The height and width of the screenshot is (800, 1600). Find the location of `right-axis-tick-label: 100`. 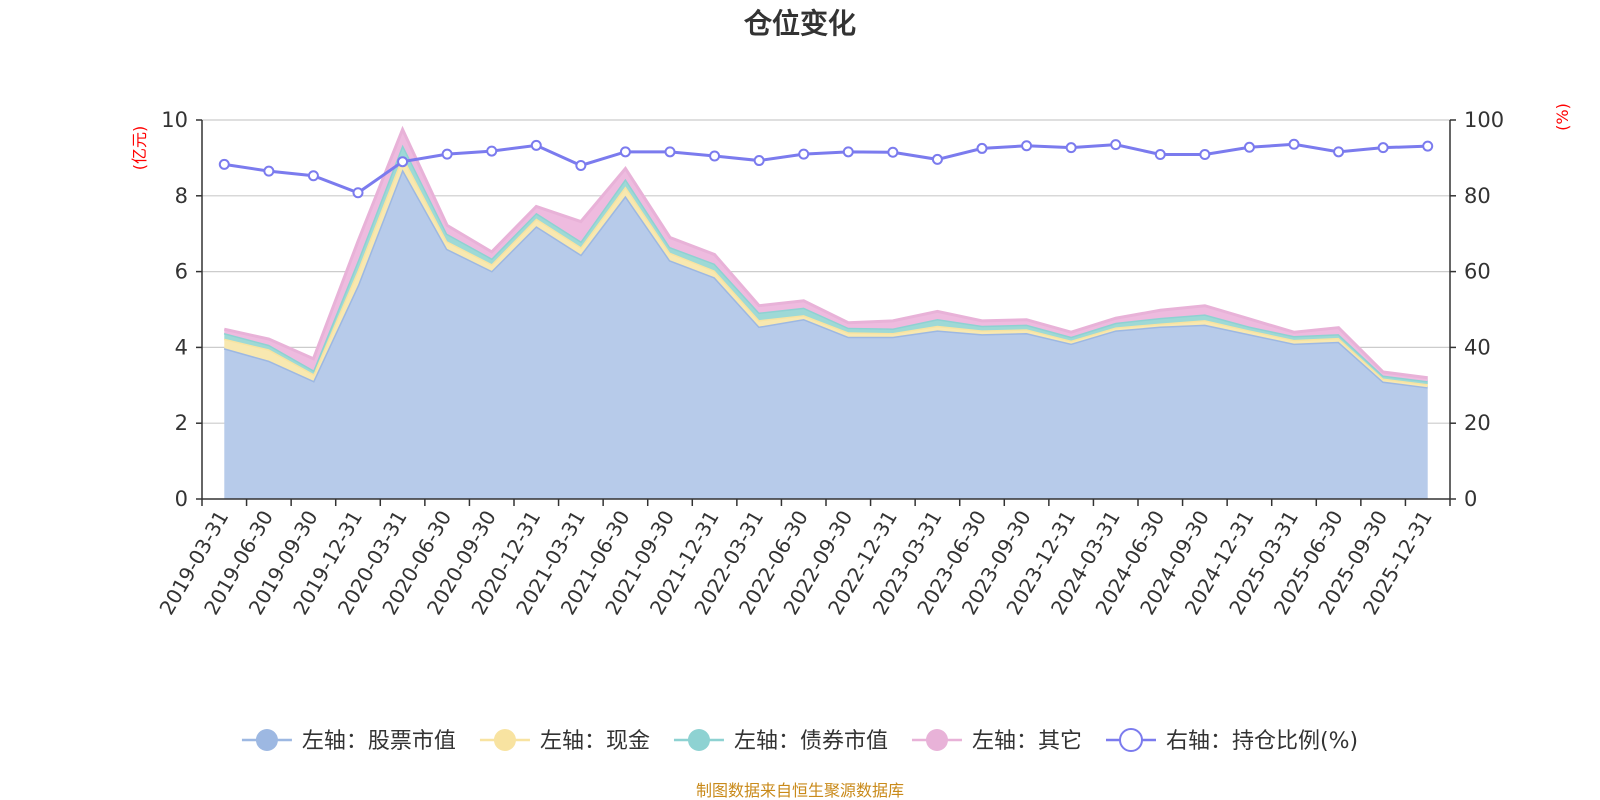

right-axis-tick-label: 100 is located at coordinates (1484, 120).